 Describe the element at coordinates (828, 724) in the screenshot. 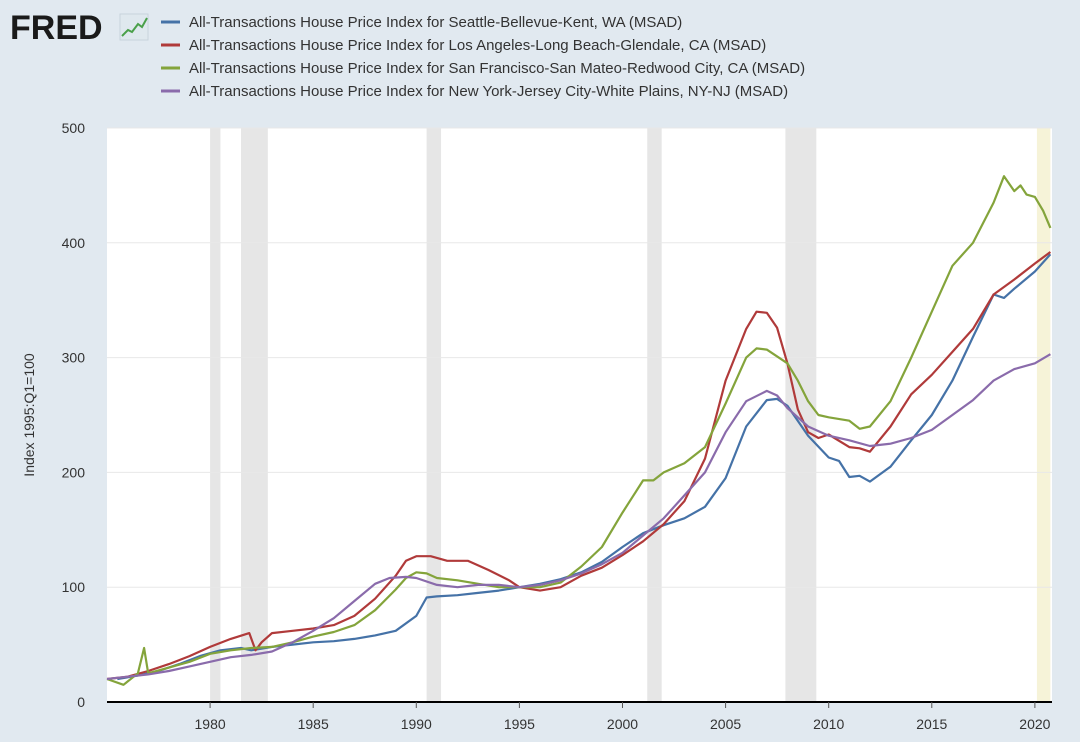

I see `x-tick-label: 2010` at that location.